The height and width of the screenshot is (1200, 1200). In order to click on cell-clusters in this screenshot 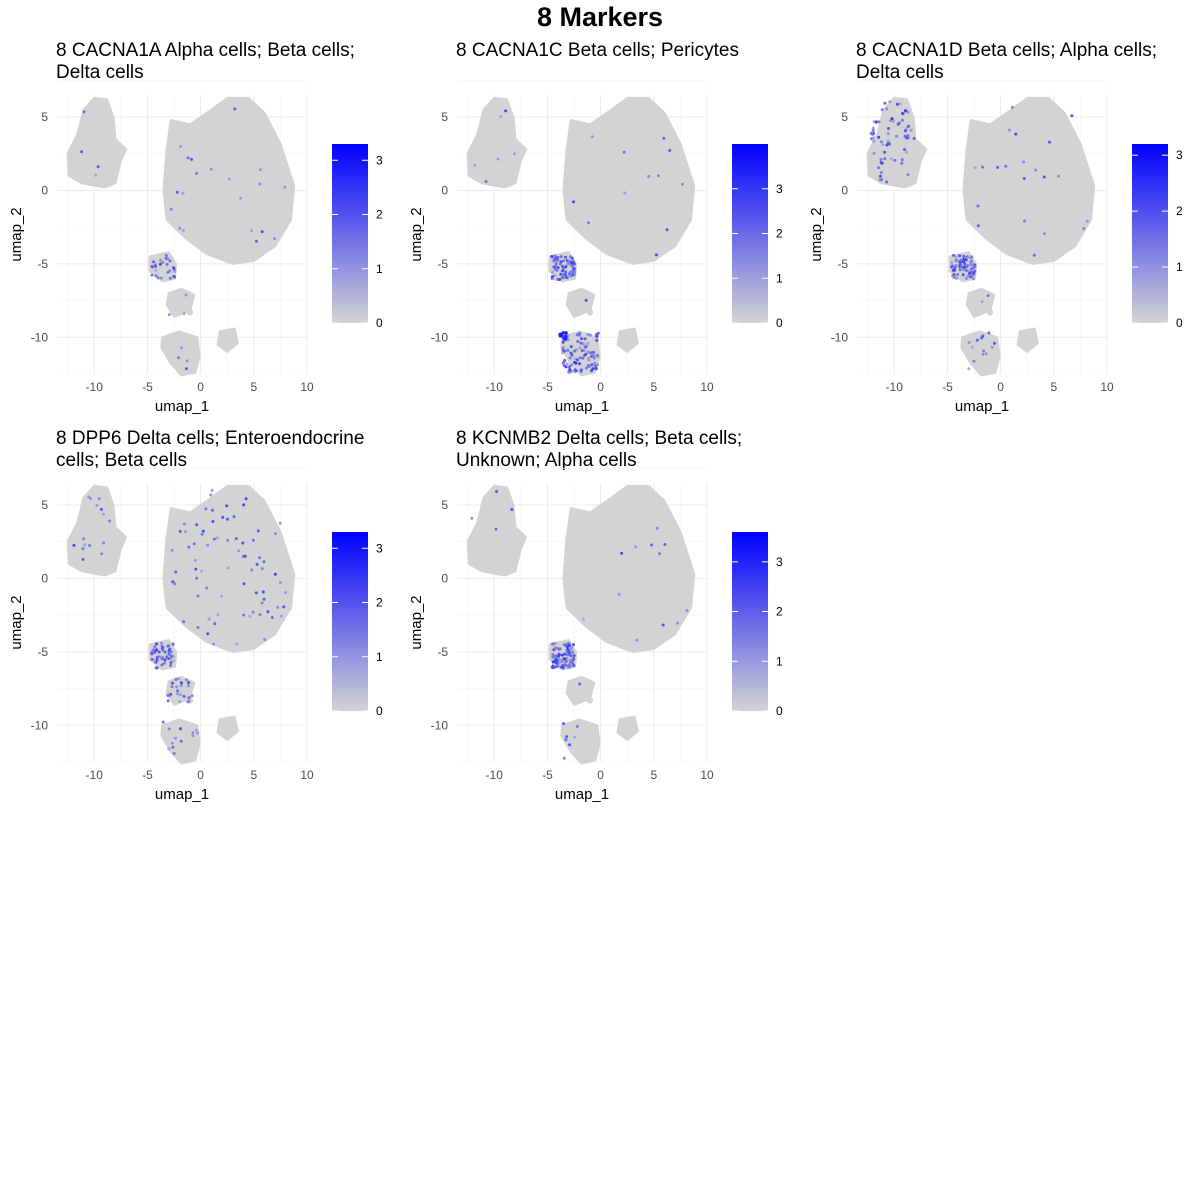, I will do `click(181, 236)`.